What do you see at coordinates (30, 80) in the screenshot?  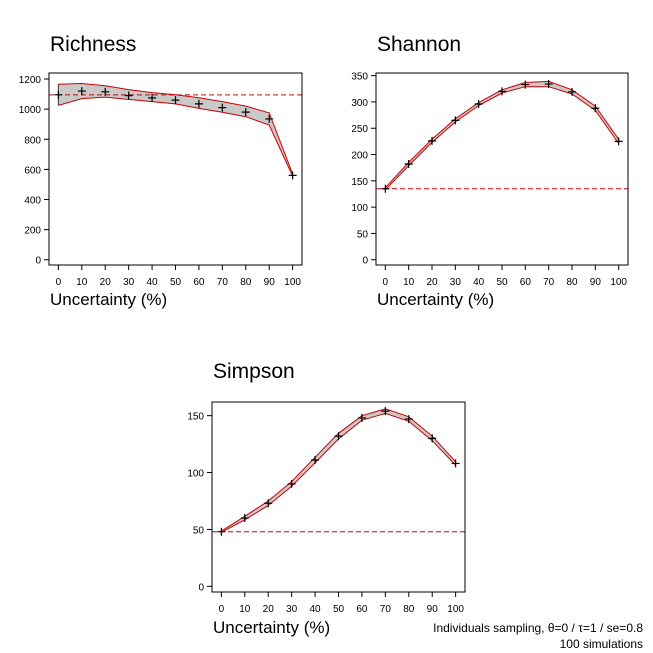 I see `y-tick-label: 1200` at bounding box center [30, 80].